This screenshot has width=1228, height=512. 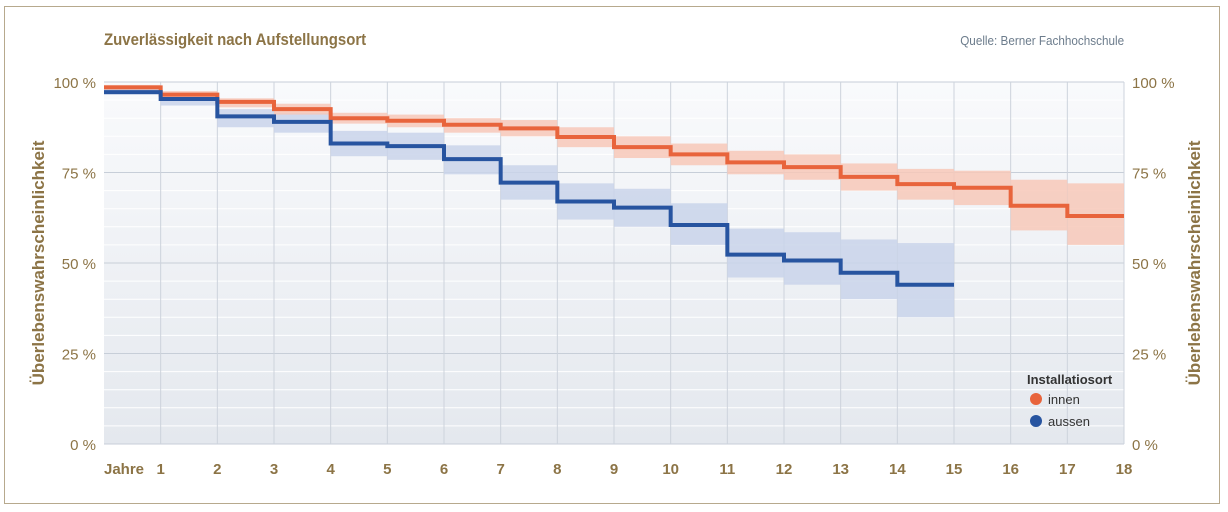 What do you see at coordinates (1069, 421) in the screenshot?
I see `legend-label-aussen: aussen` at bounding box center [1069, 421].